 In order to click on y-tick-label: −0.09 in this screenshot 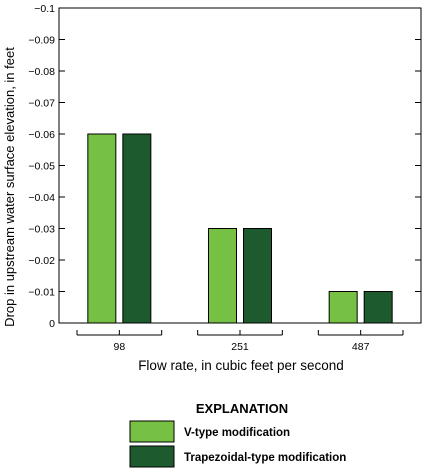, I will do `click(41, 41)`.